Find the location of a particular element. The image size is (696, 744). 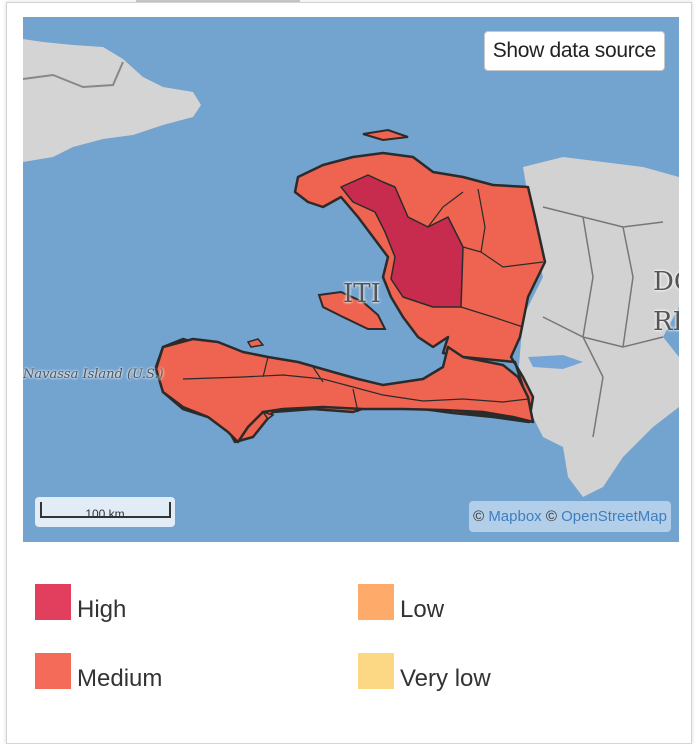

scale-bar is located at coordinates (105, 510).